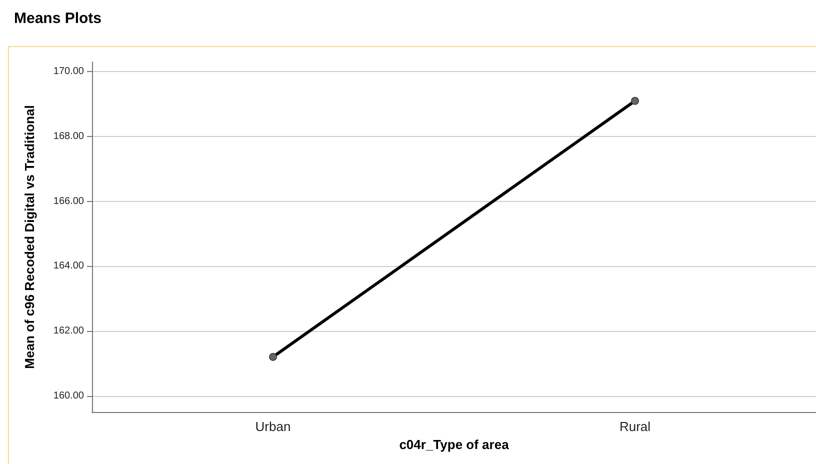 The image size is (816, 464). Describe the element at coordinates (68, 266) in the screenshot. I see `y-tick-label: 164.00` at that location.